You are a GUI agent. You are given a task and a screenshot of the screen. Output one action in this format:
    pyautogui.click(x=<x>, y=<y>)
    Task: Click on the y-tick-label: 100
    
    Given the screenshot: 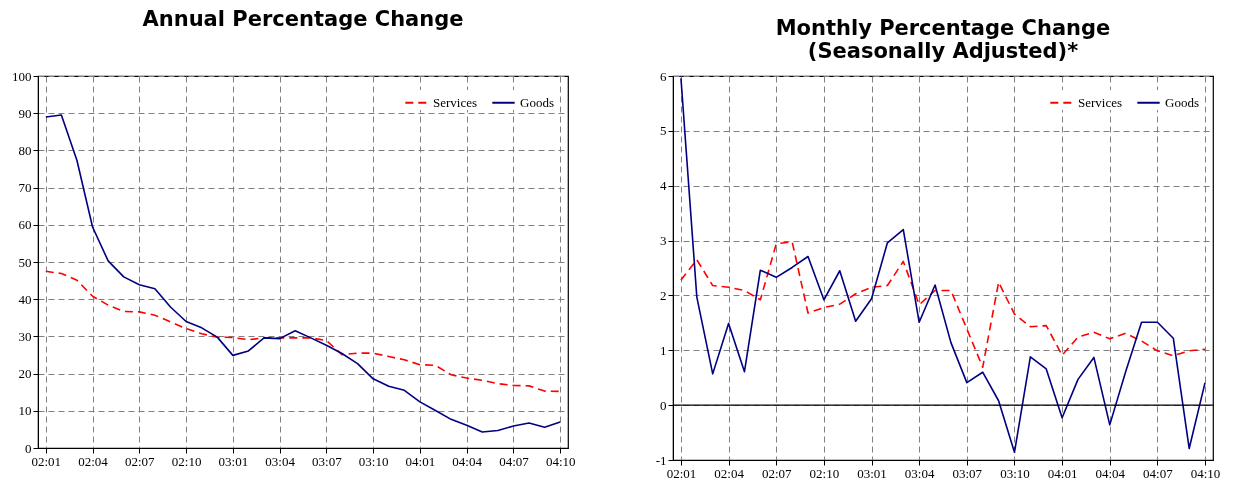 What is the action you would take?
    pyautogui.click(x=22, y=76)
    